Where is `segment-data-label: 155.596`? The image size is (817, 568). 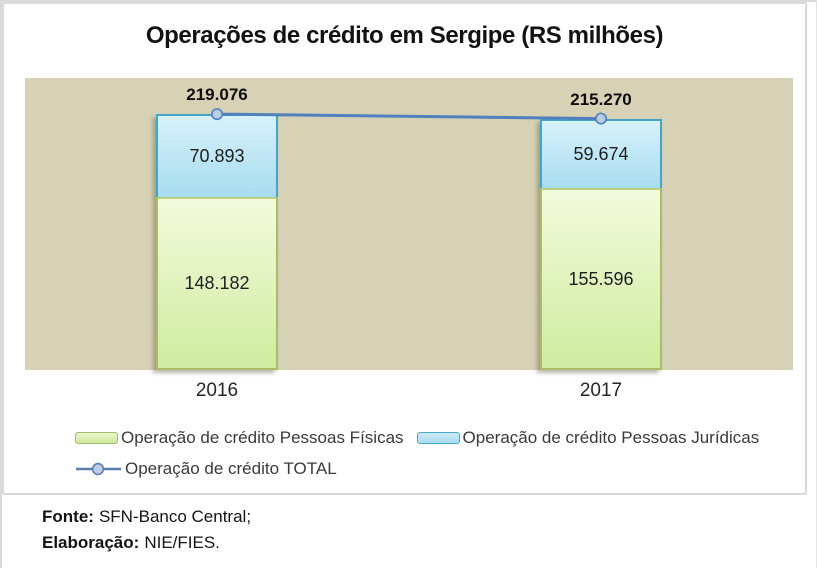
segment-data-label: 155.596 is located at coordinates (601, 278).